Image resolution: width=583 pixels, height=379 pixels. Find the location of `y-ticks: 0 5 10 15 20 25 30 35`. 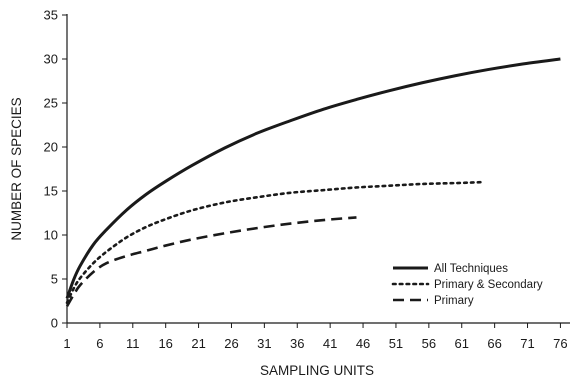

y-ticks: 0 5 10 15 20 25 30 35 is located at coordinates (55, 169).